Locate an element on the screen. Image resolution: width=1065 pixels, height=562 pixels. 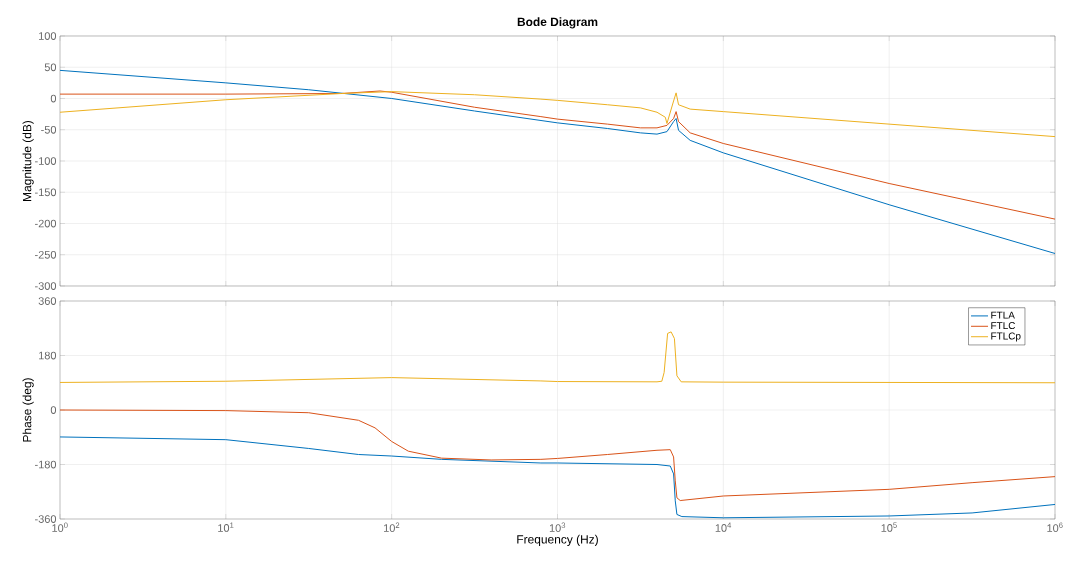
legend-label: FTLC is located at coordinates (1003, 326).